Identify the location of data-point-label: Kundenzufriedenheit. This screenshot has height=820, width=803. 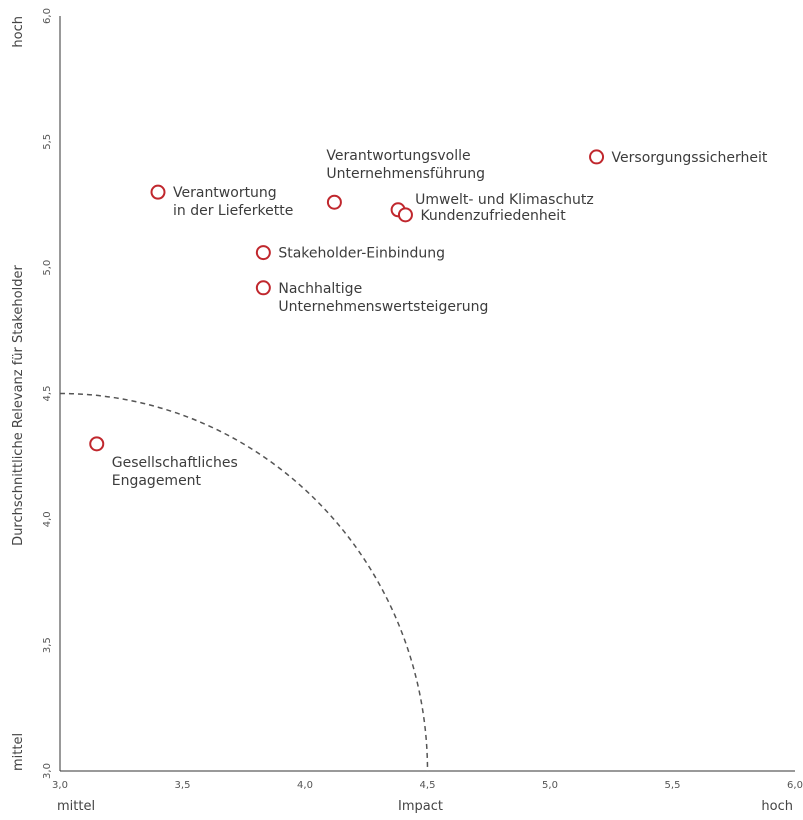
(493, 216).